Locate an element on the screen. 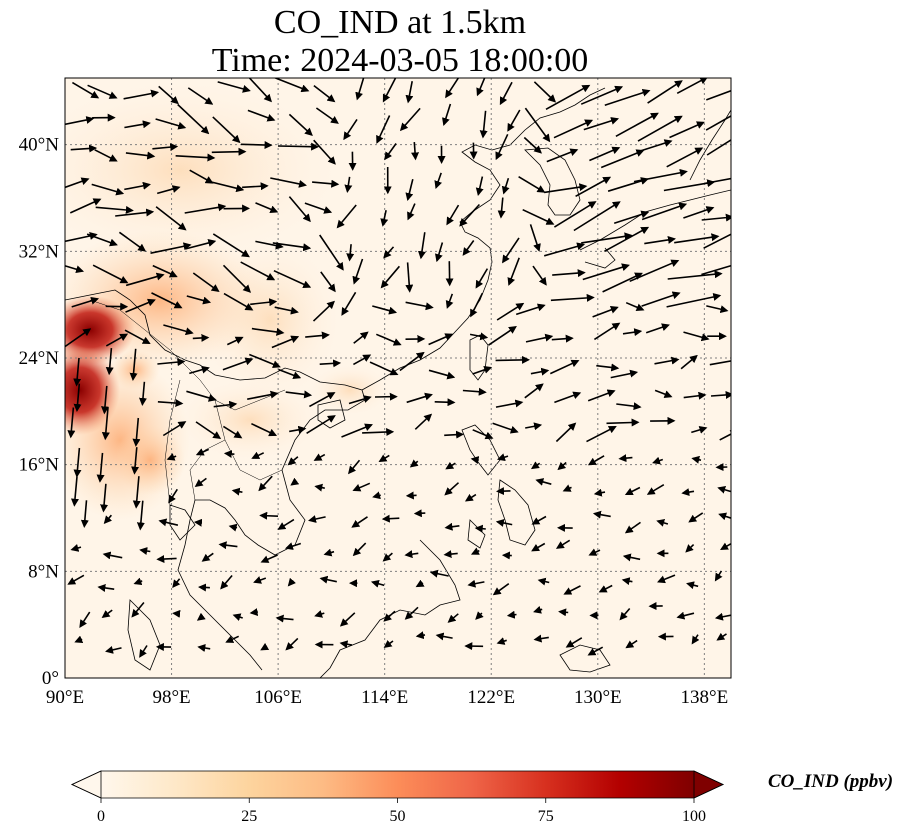 The height and width of the screenshot is (836, 915). lon-tick-label: 138°E is located at coordinates (705, 697).